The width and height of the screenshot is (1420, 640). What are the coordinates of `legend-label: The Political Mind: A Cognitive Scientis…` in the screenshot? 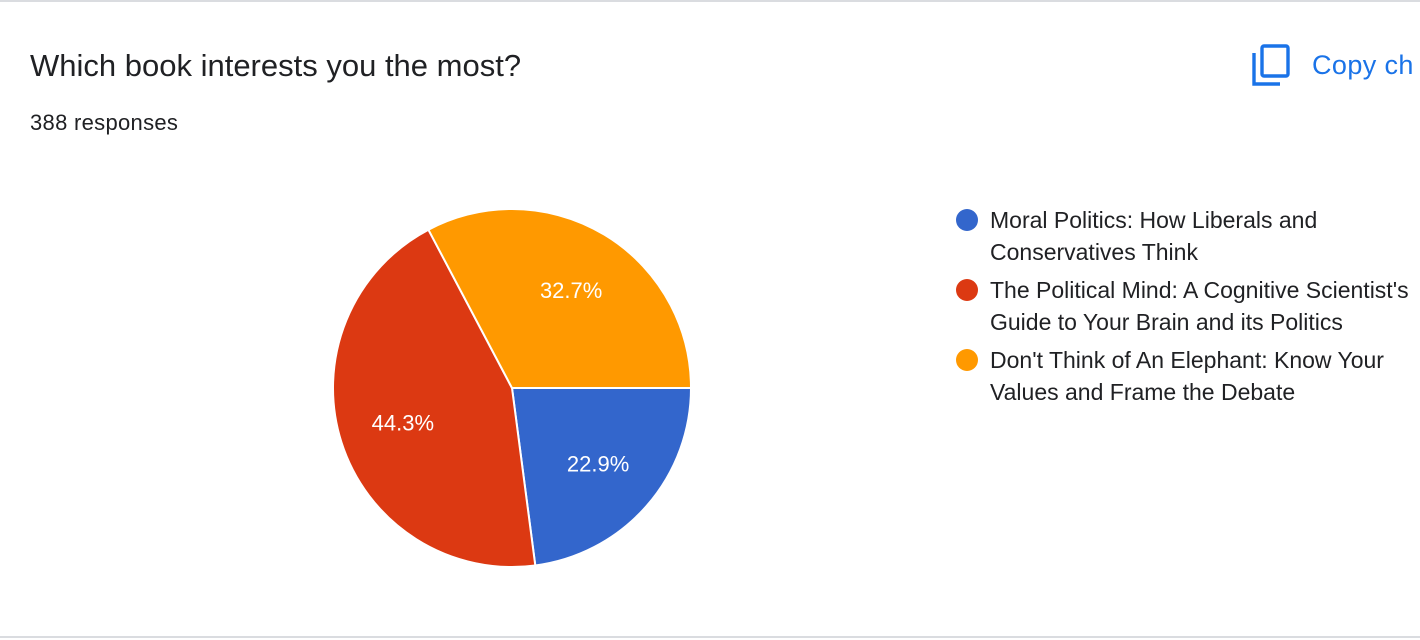 It's located at (1199, 306).